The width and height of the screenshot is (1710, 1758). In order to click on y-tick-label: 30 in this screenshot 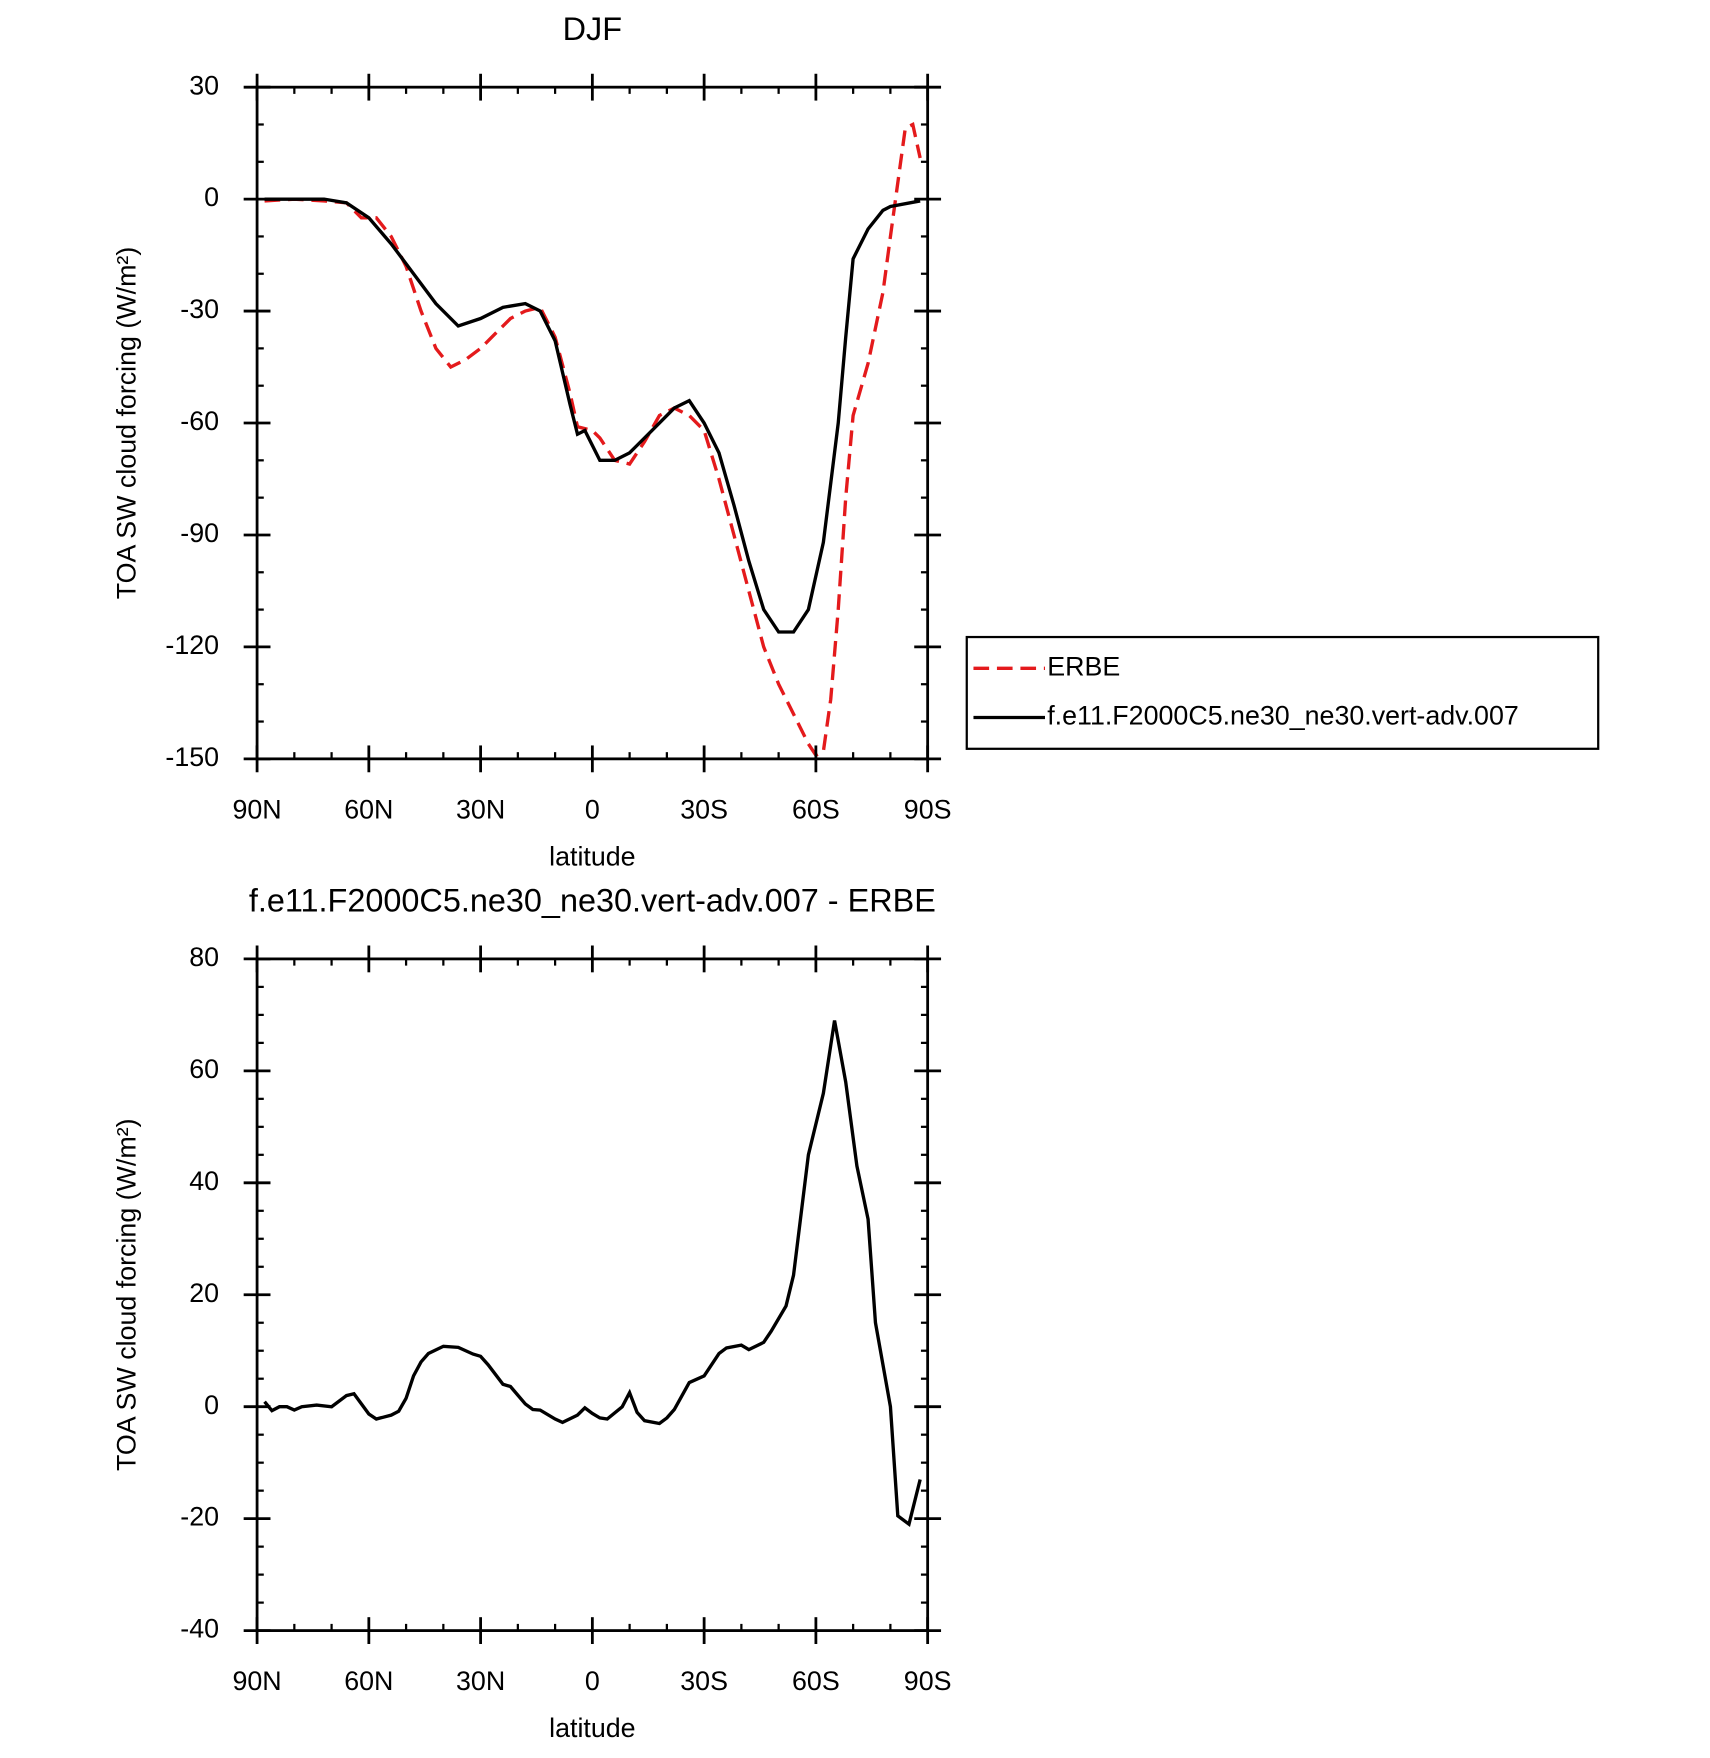, I will do `click(204, 85)`.